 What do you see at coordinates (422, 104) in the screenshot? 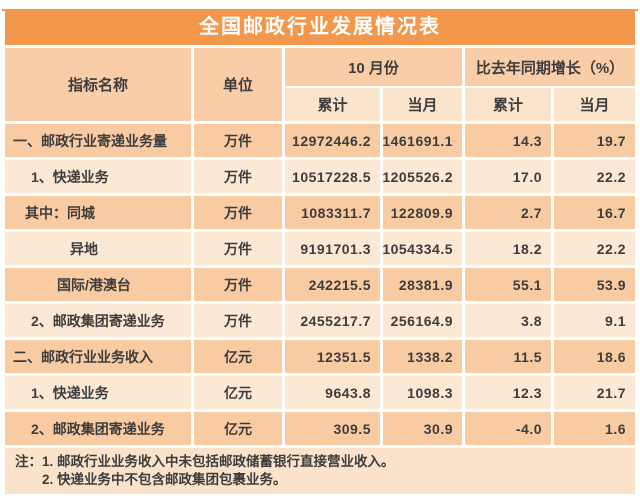
I see `header-october-current: 当月` at bounding box center [422, 104].